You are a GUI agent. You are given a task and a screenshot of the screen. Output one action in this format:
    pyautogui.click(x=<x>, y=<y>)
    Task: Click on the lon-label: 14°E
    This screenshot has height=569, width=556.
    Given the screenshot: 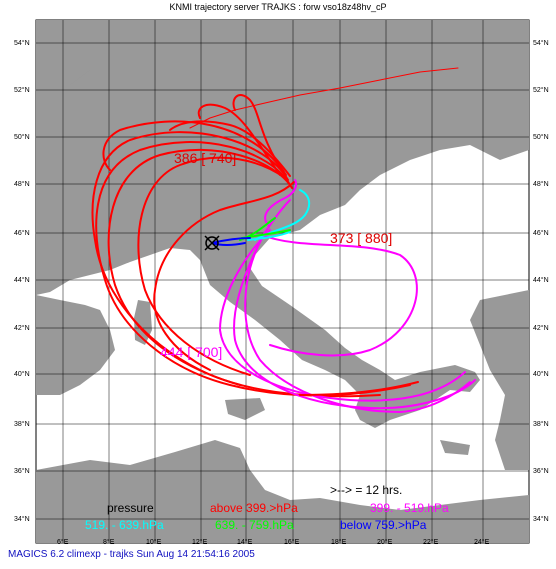 What is the action you would take?
    pyautogui.click(x=245, y=542)
    